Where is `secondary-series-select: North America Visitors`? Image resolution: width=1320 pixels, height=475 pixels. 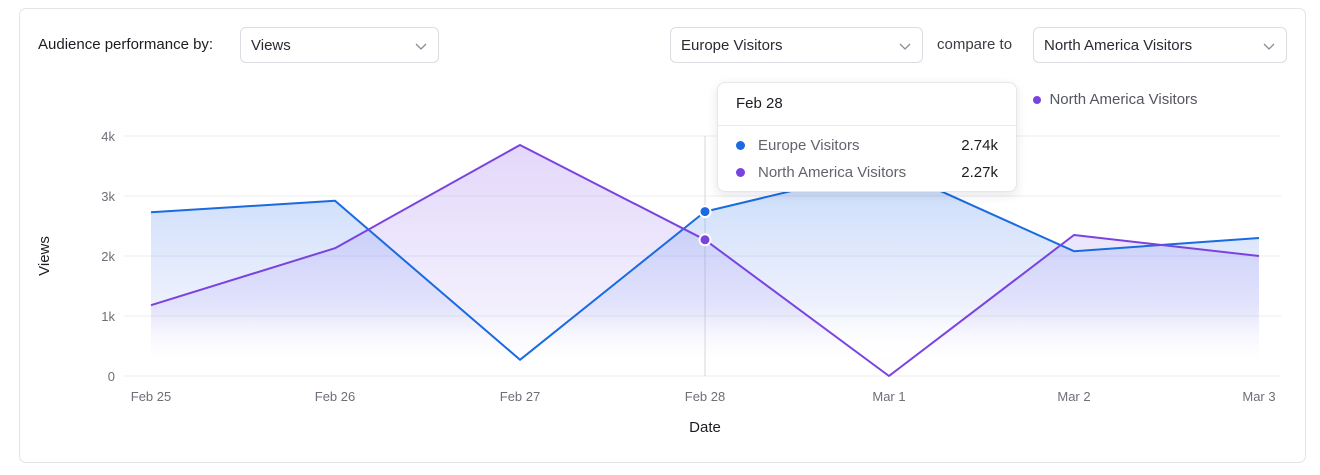
secondary-series-select: North America Visitors is located at coordinates (1160, 45).